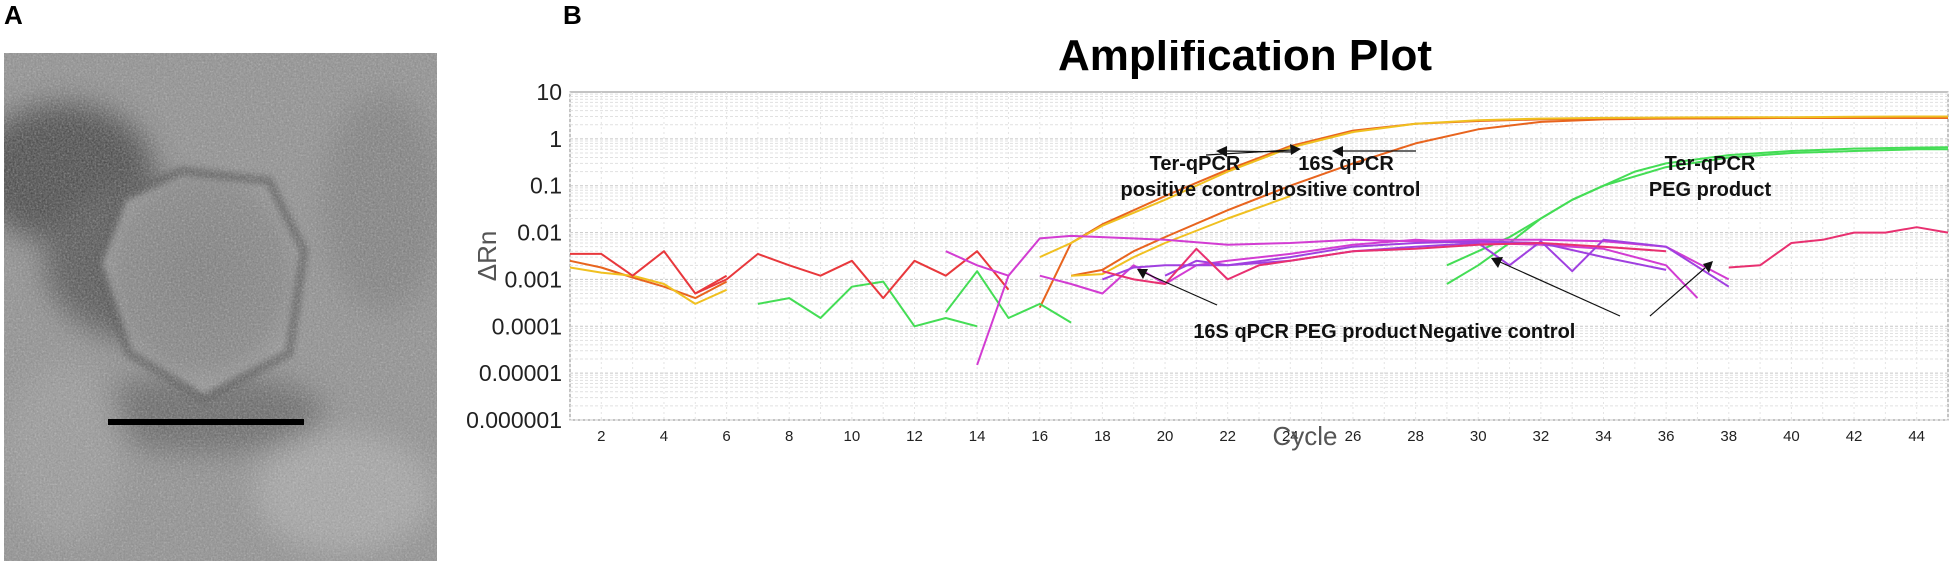 This screenshot has width=1950, height=563. I want to click on x-tick-label: 2, so click(601, 436).